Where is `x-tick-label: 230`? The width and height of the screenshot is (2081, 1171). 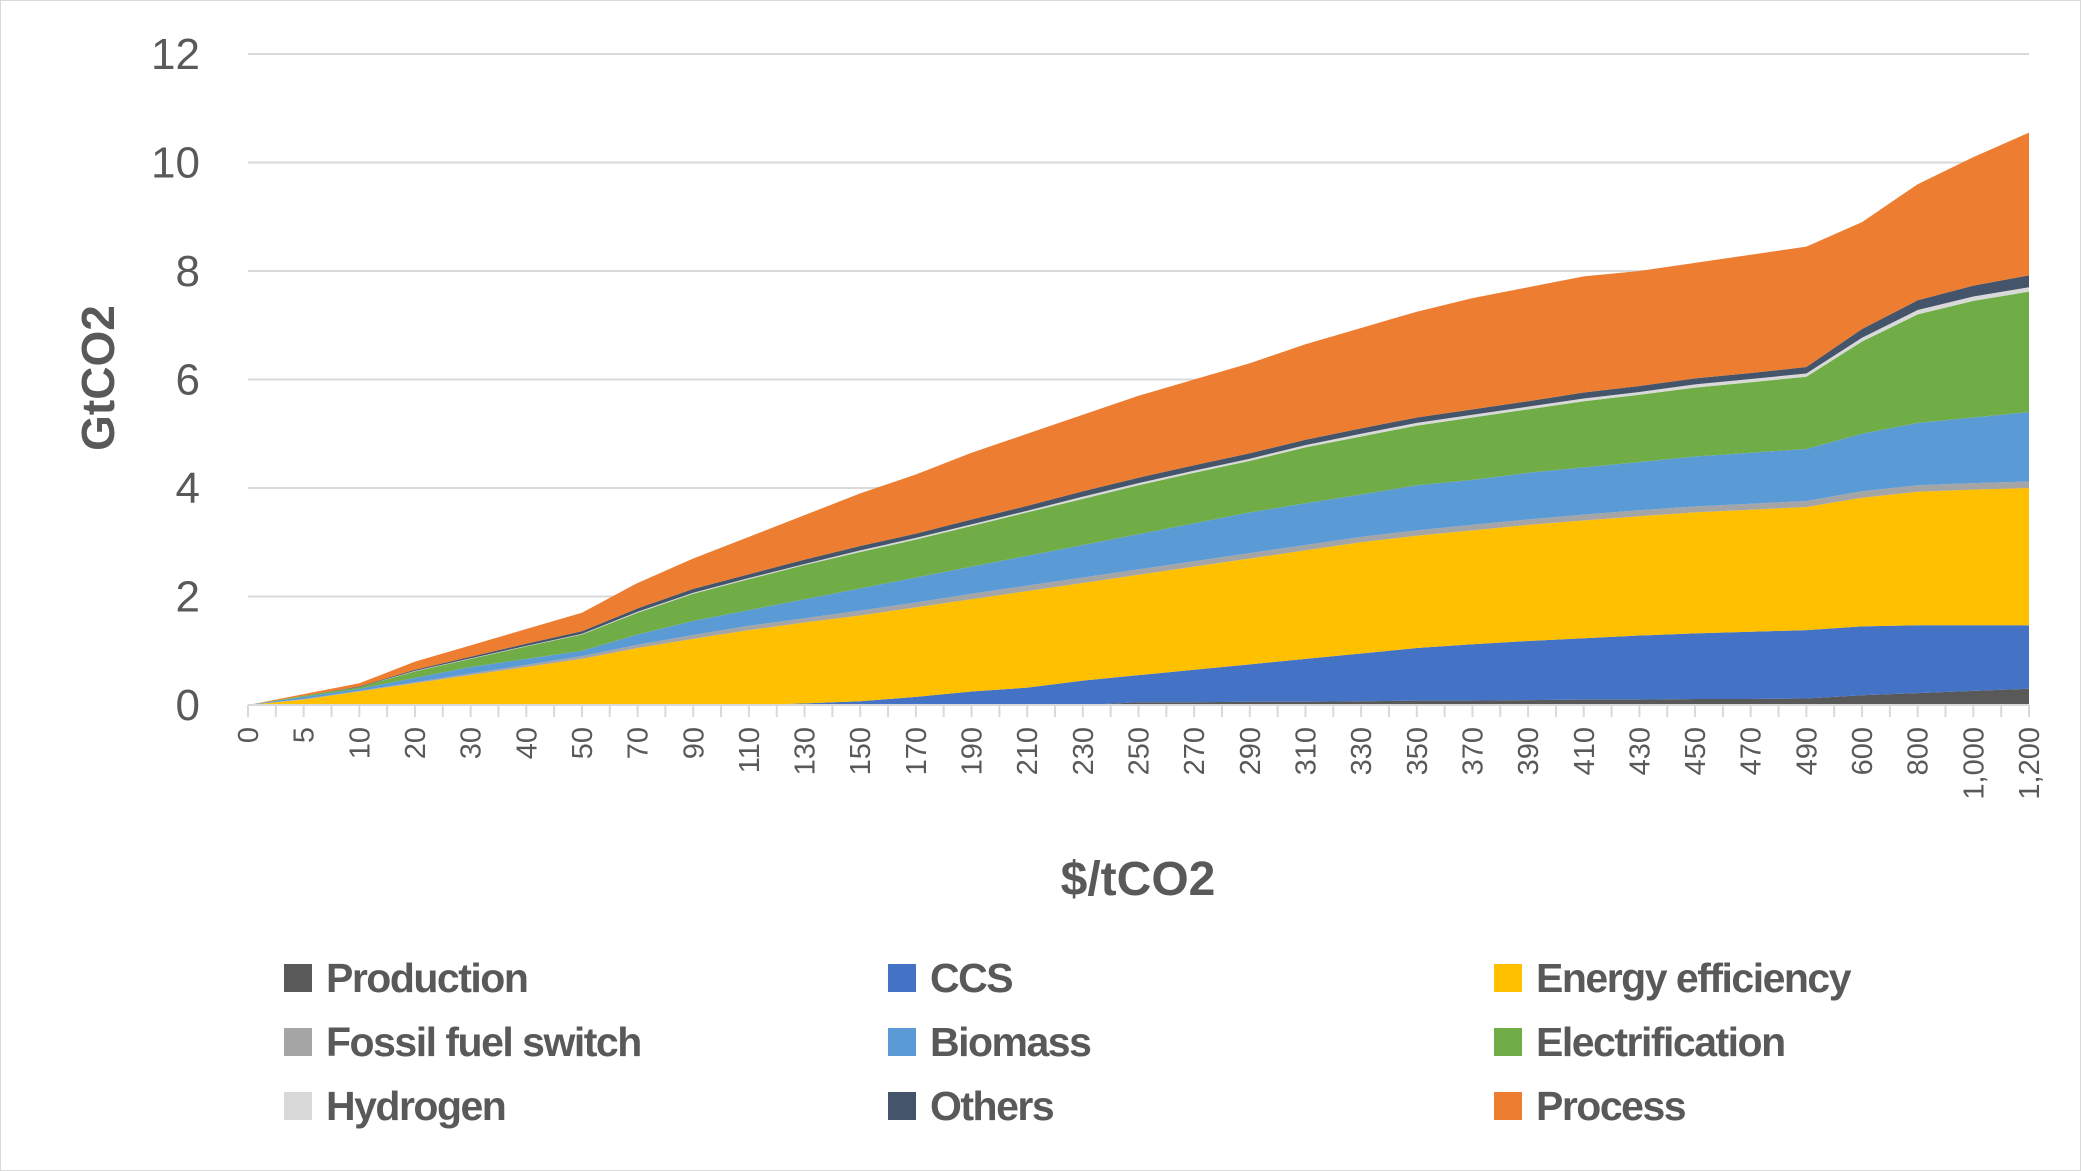 x-tick-label: 230 is located at coordinates (1084, 751).